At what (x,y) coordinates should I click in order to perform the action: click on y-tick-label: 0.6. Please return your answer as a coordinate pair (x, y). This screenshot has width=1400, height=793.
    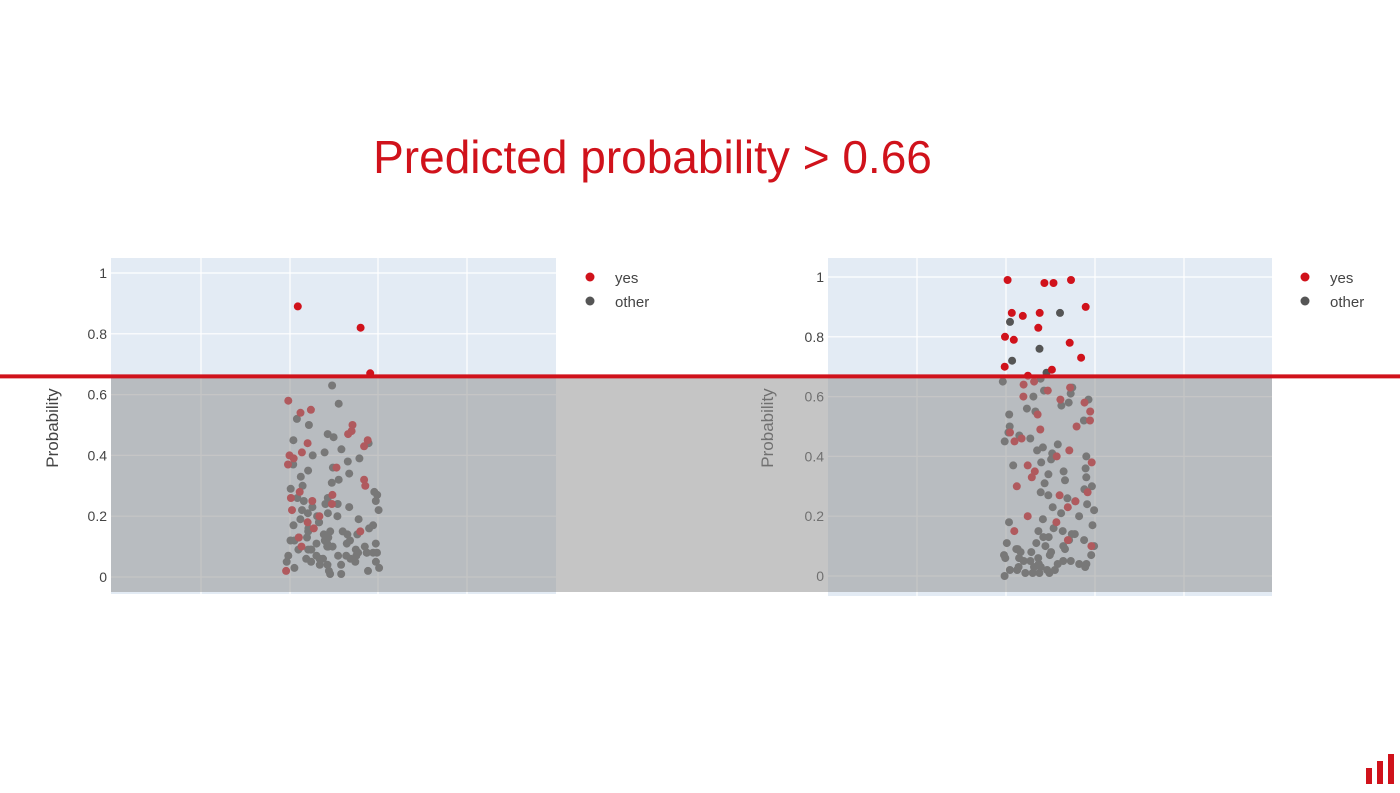
    Looking at the image, I should click on (98, 395).